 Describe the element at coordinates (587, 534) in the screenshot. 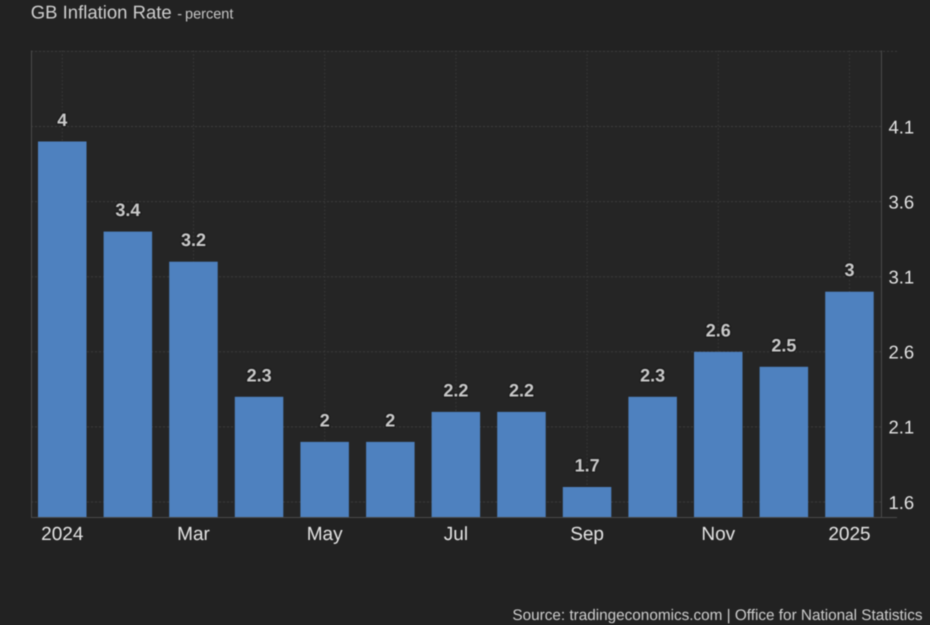

I see `svg-text: Sep` at that location.